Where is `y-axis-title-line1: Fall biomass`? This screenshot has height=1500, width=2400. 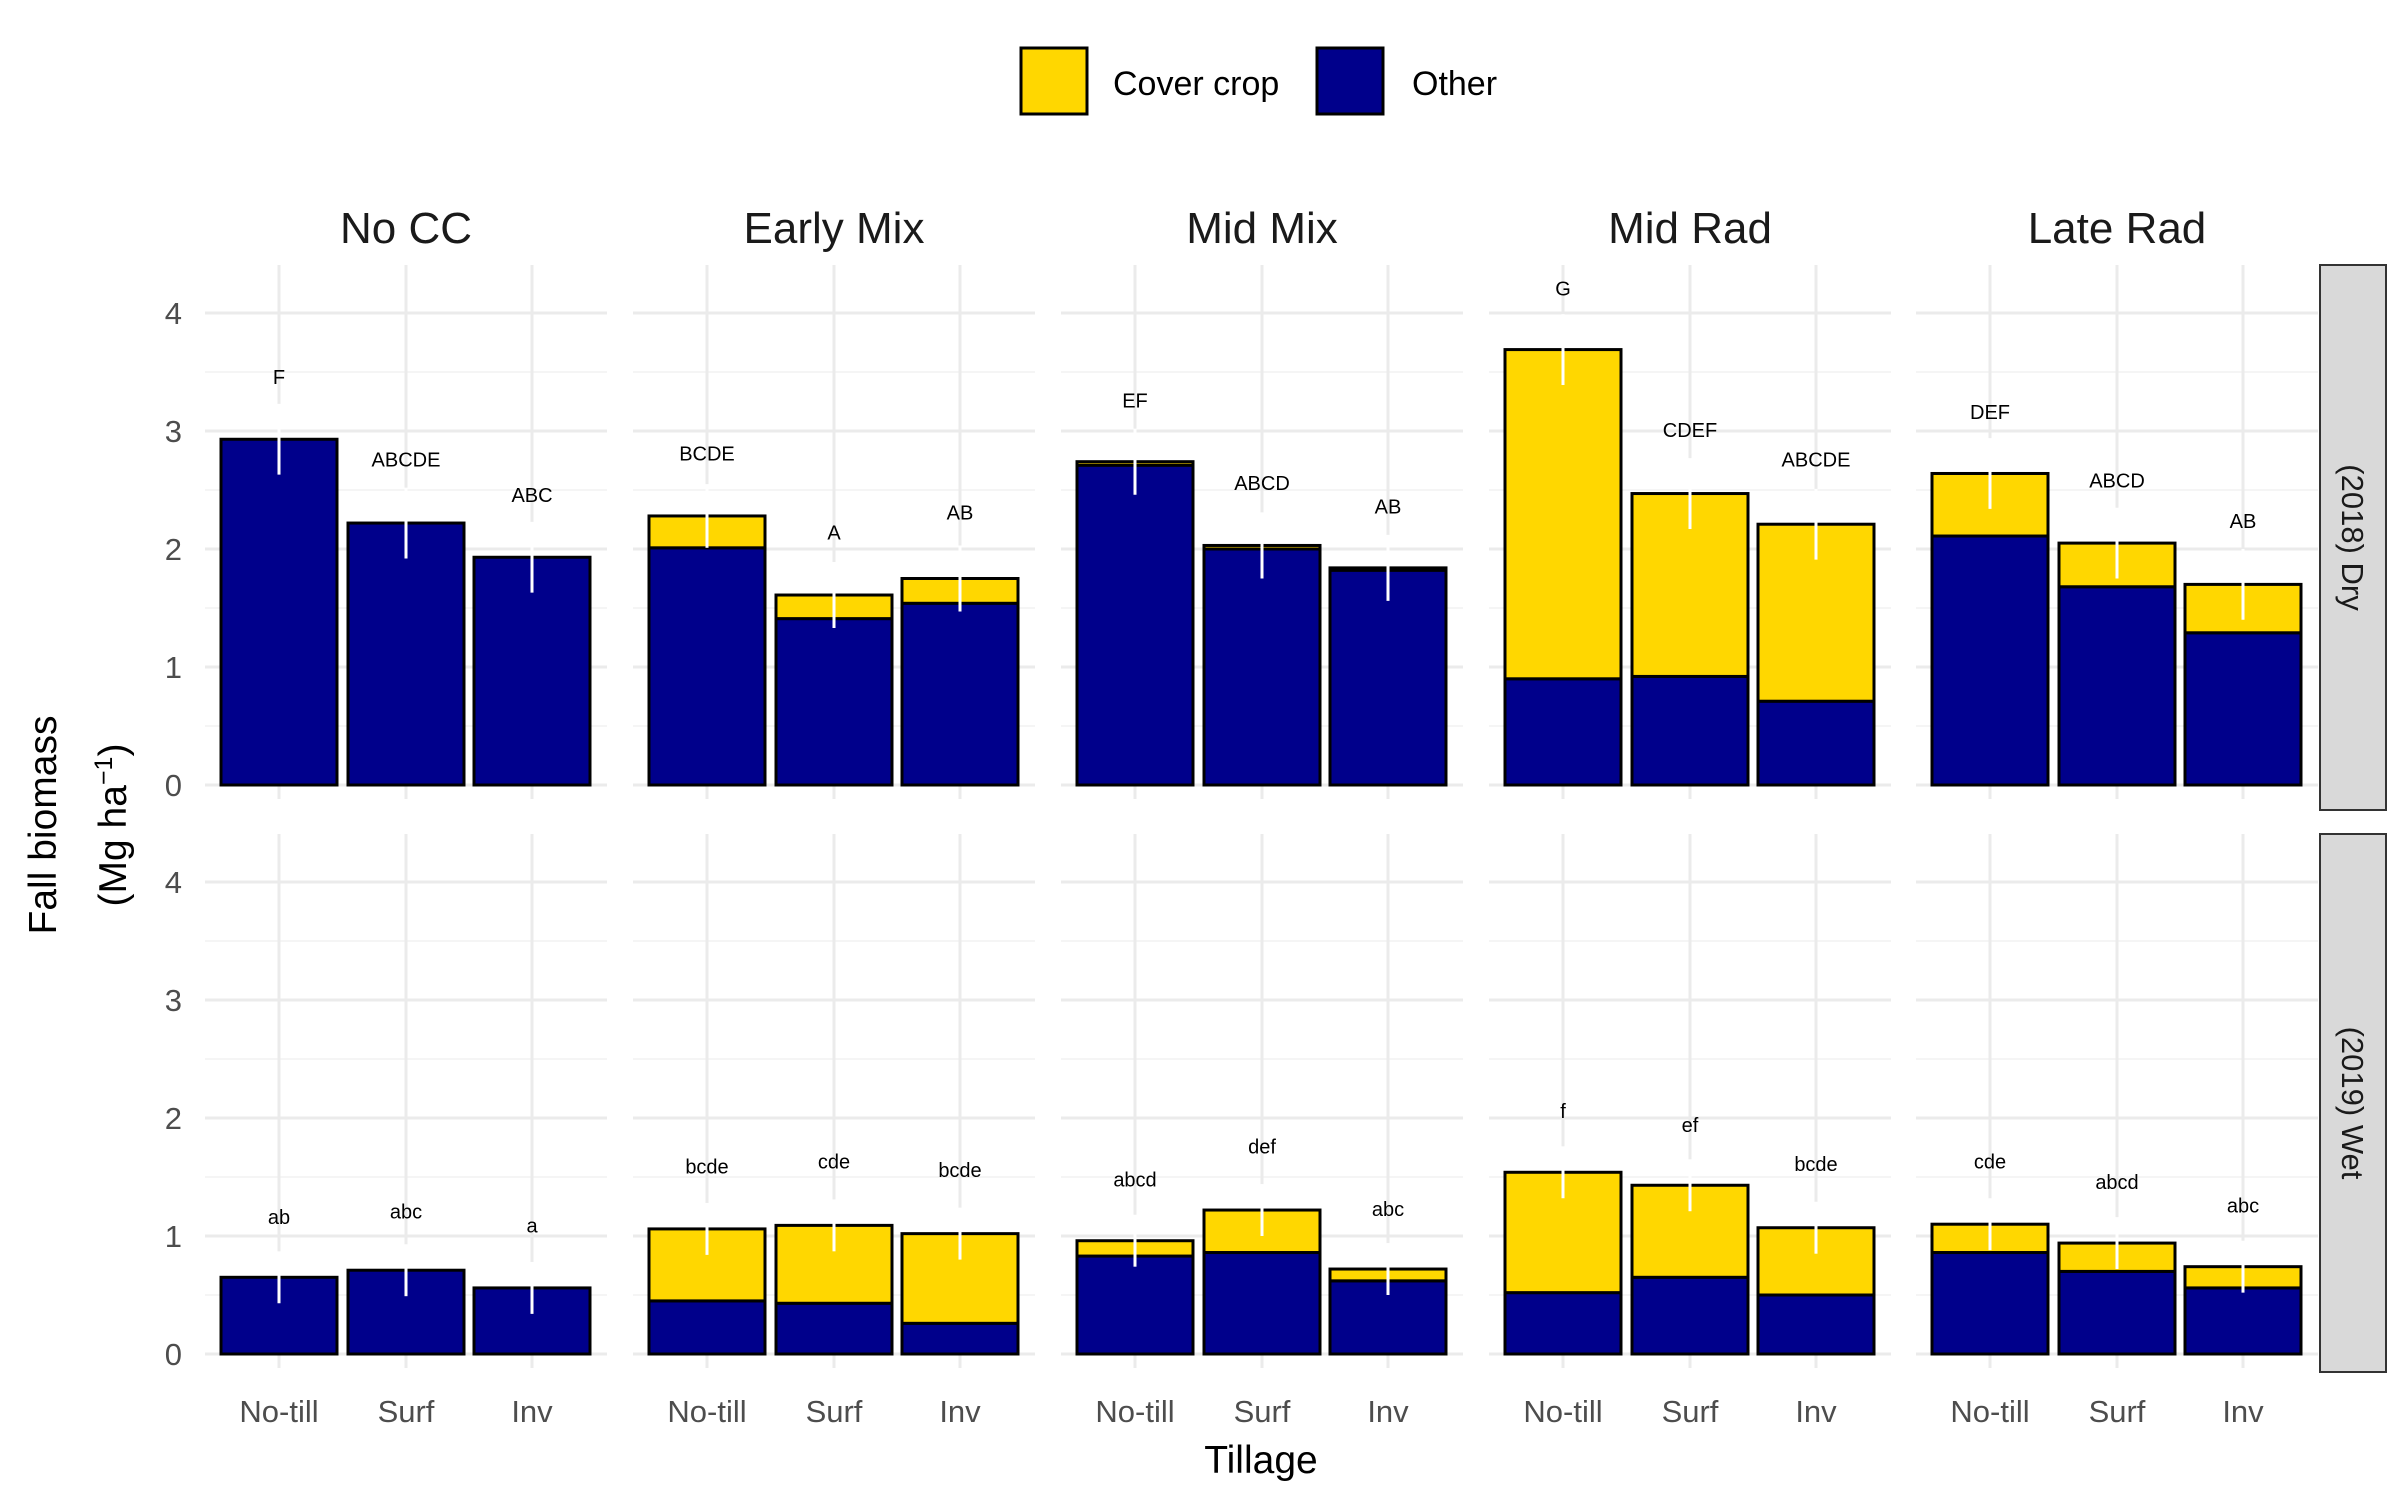 y-axis-title-line1: Fall biomass is located at coordinates (43, 825).